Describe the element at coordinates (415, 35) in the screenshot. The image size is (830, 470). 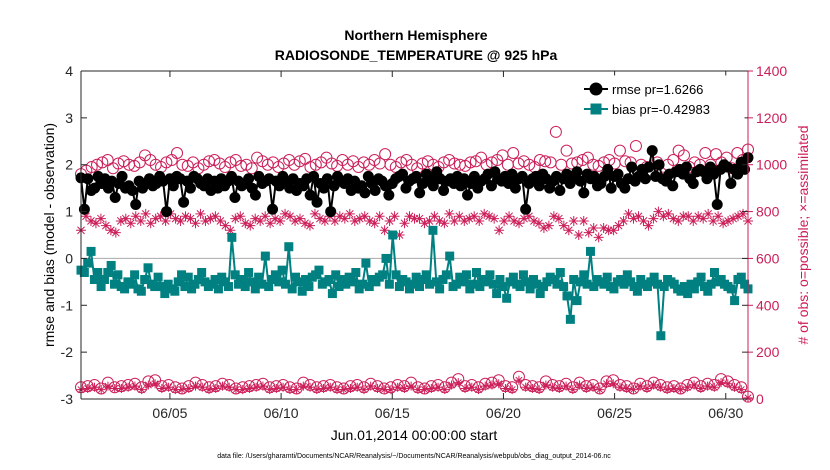
I see `chart-title: Northern Hemisphere` at that location.